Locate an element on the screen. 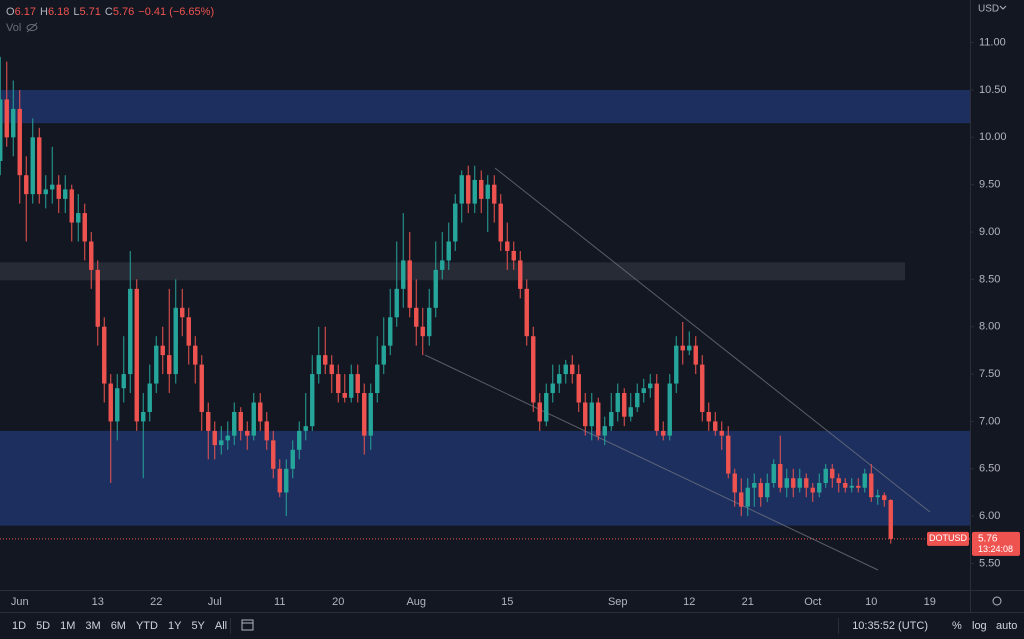 This screenshot has height=639, width=1024. timeframe-button: 5D is located at coordinates (43, 626).